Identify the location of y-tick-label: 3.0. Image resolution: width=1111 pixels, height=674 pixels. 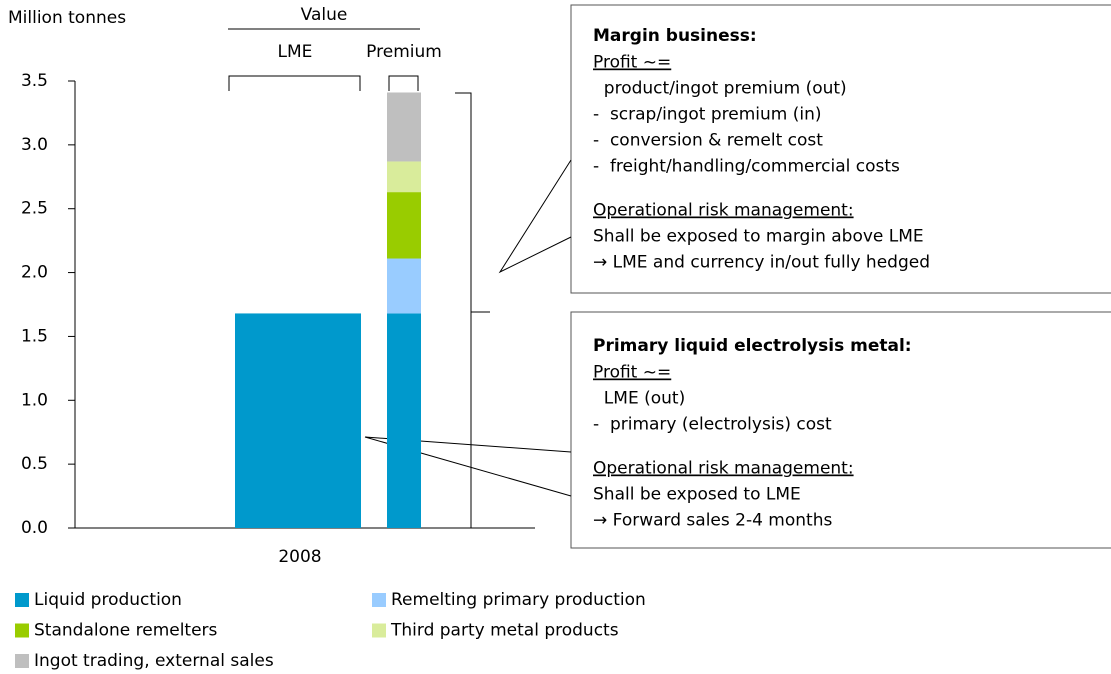
(34, 145).